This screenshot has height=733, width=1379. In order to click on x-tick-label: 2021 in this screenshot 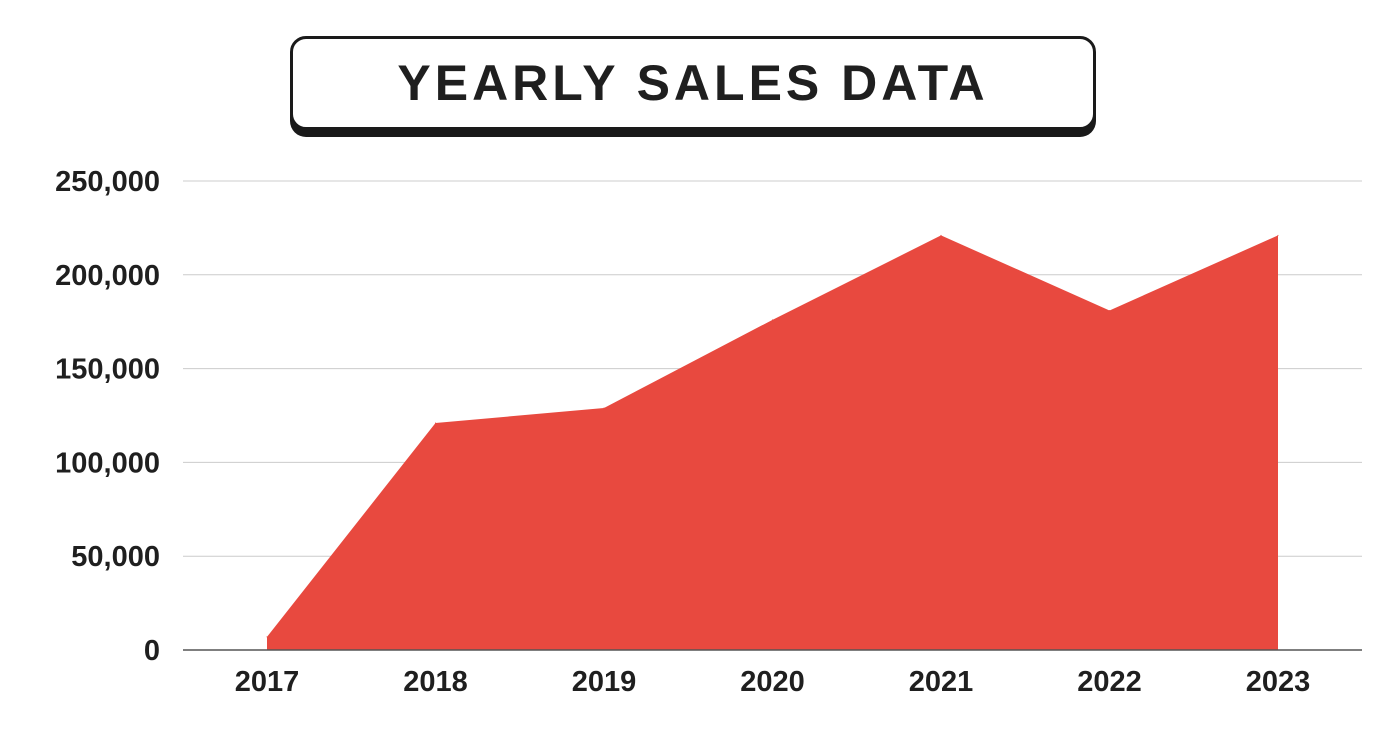, I will do `click(941, 682)`.